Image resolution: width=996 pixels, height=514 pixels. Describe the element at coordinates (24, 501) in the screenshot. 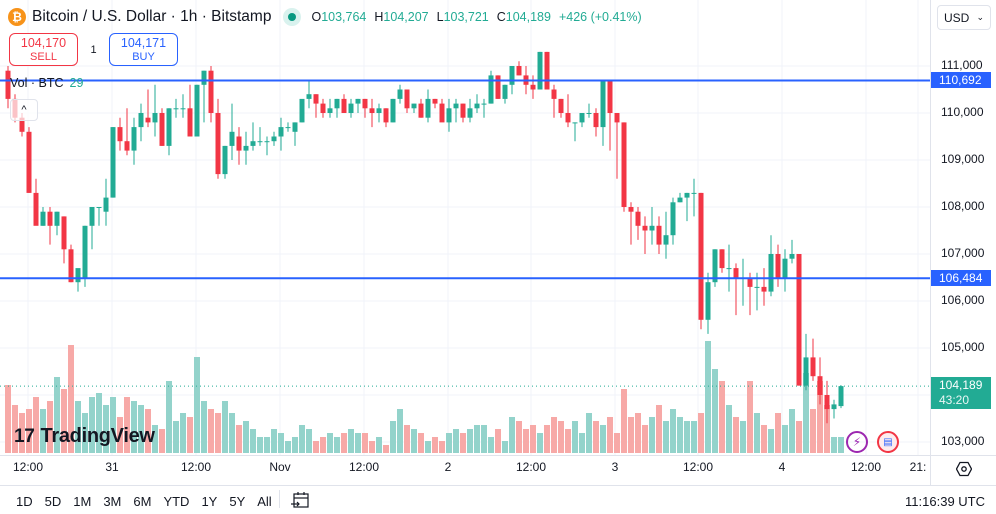

I see `range-1d: 1D` at that location.